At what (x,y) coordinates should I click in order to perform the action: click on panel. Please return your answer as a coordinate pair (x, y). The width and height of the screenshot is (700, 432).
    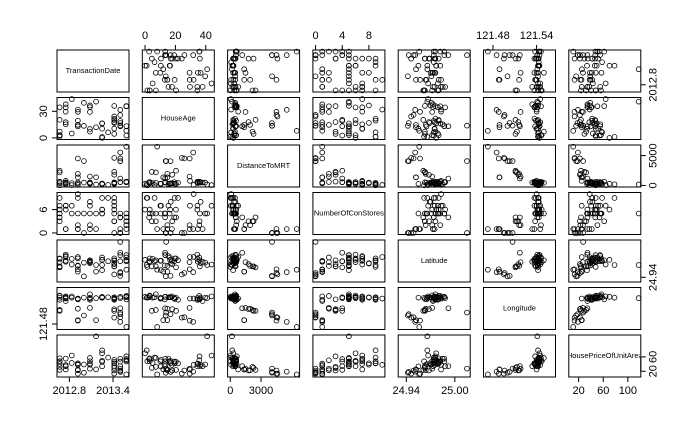
    Looking at the image, I should click on (178, 213).